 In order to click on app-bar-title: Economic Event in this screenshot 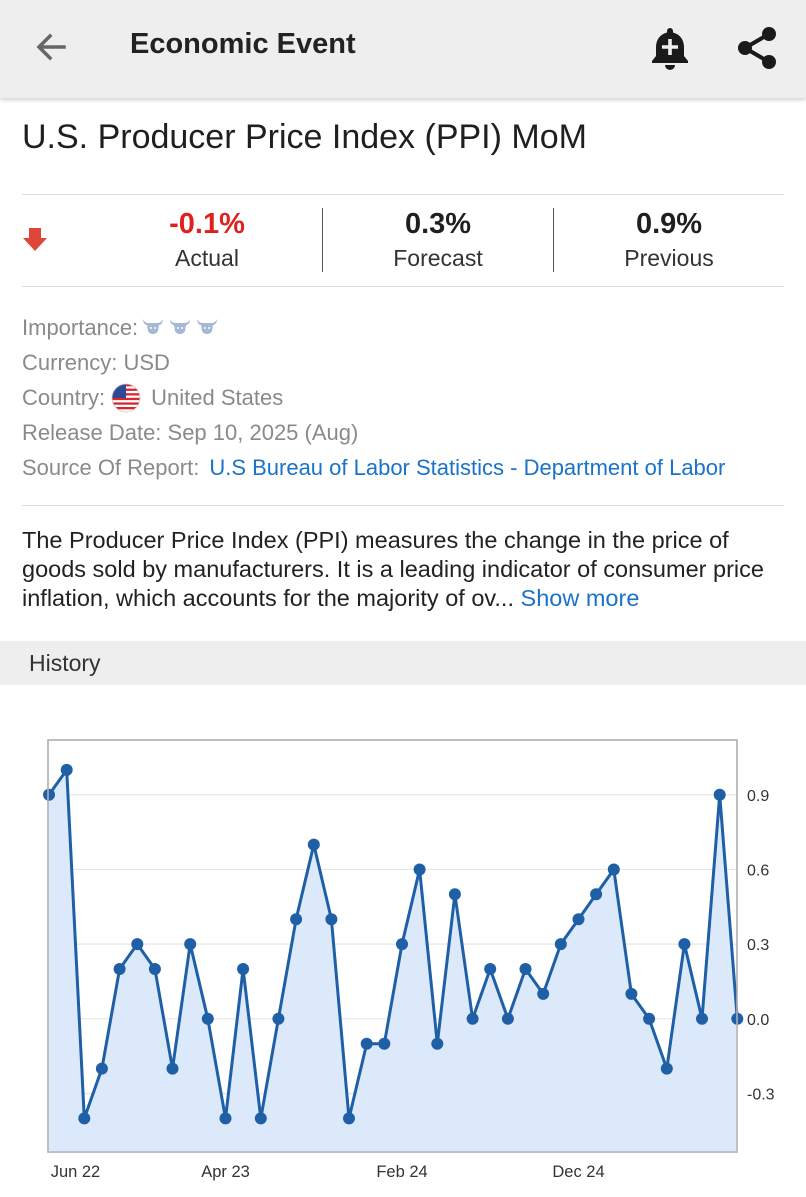, I will do `click(243, 44)`.